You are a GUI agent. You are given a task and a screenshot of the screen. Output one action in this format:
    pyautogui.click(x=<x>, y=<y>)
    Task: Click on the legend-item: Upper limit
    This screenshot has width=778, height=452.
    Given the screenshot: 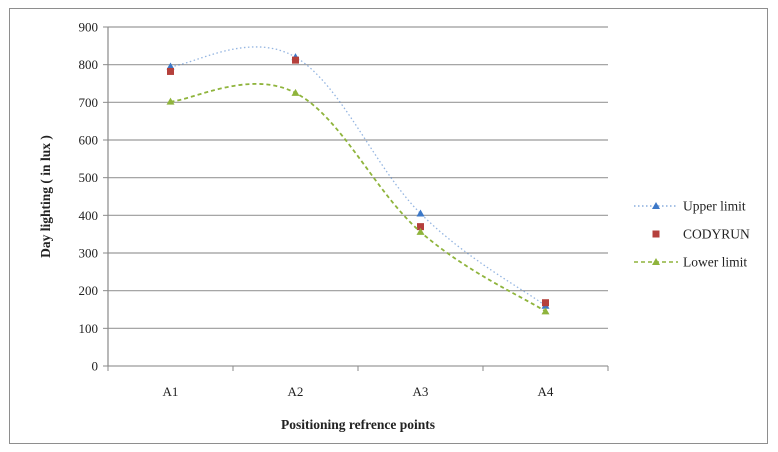 What is the action you would take?
    pyautogui.click(x=690, y=206)
    